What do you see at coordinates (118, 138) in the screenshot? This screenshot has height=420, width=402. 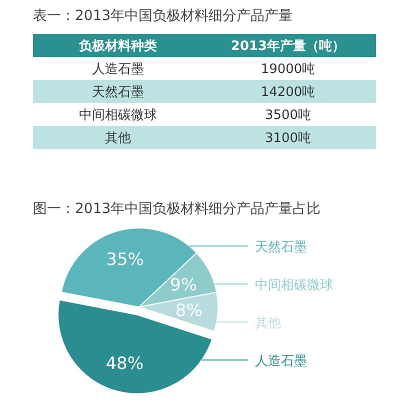 I see `category-label: 其他` at bounding box center [118, 138].